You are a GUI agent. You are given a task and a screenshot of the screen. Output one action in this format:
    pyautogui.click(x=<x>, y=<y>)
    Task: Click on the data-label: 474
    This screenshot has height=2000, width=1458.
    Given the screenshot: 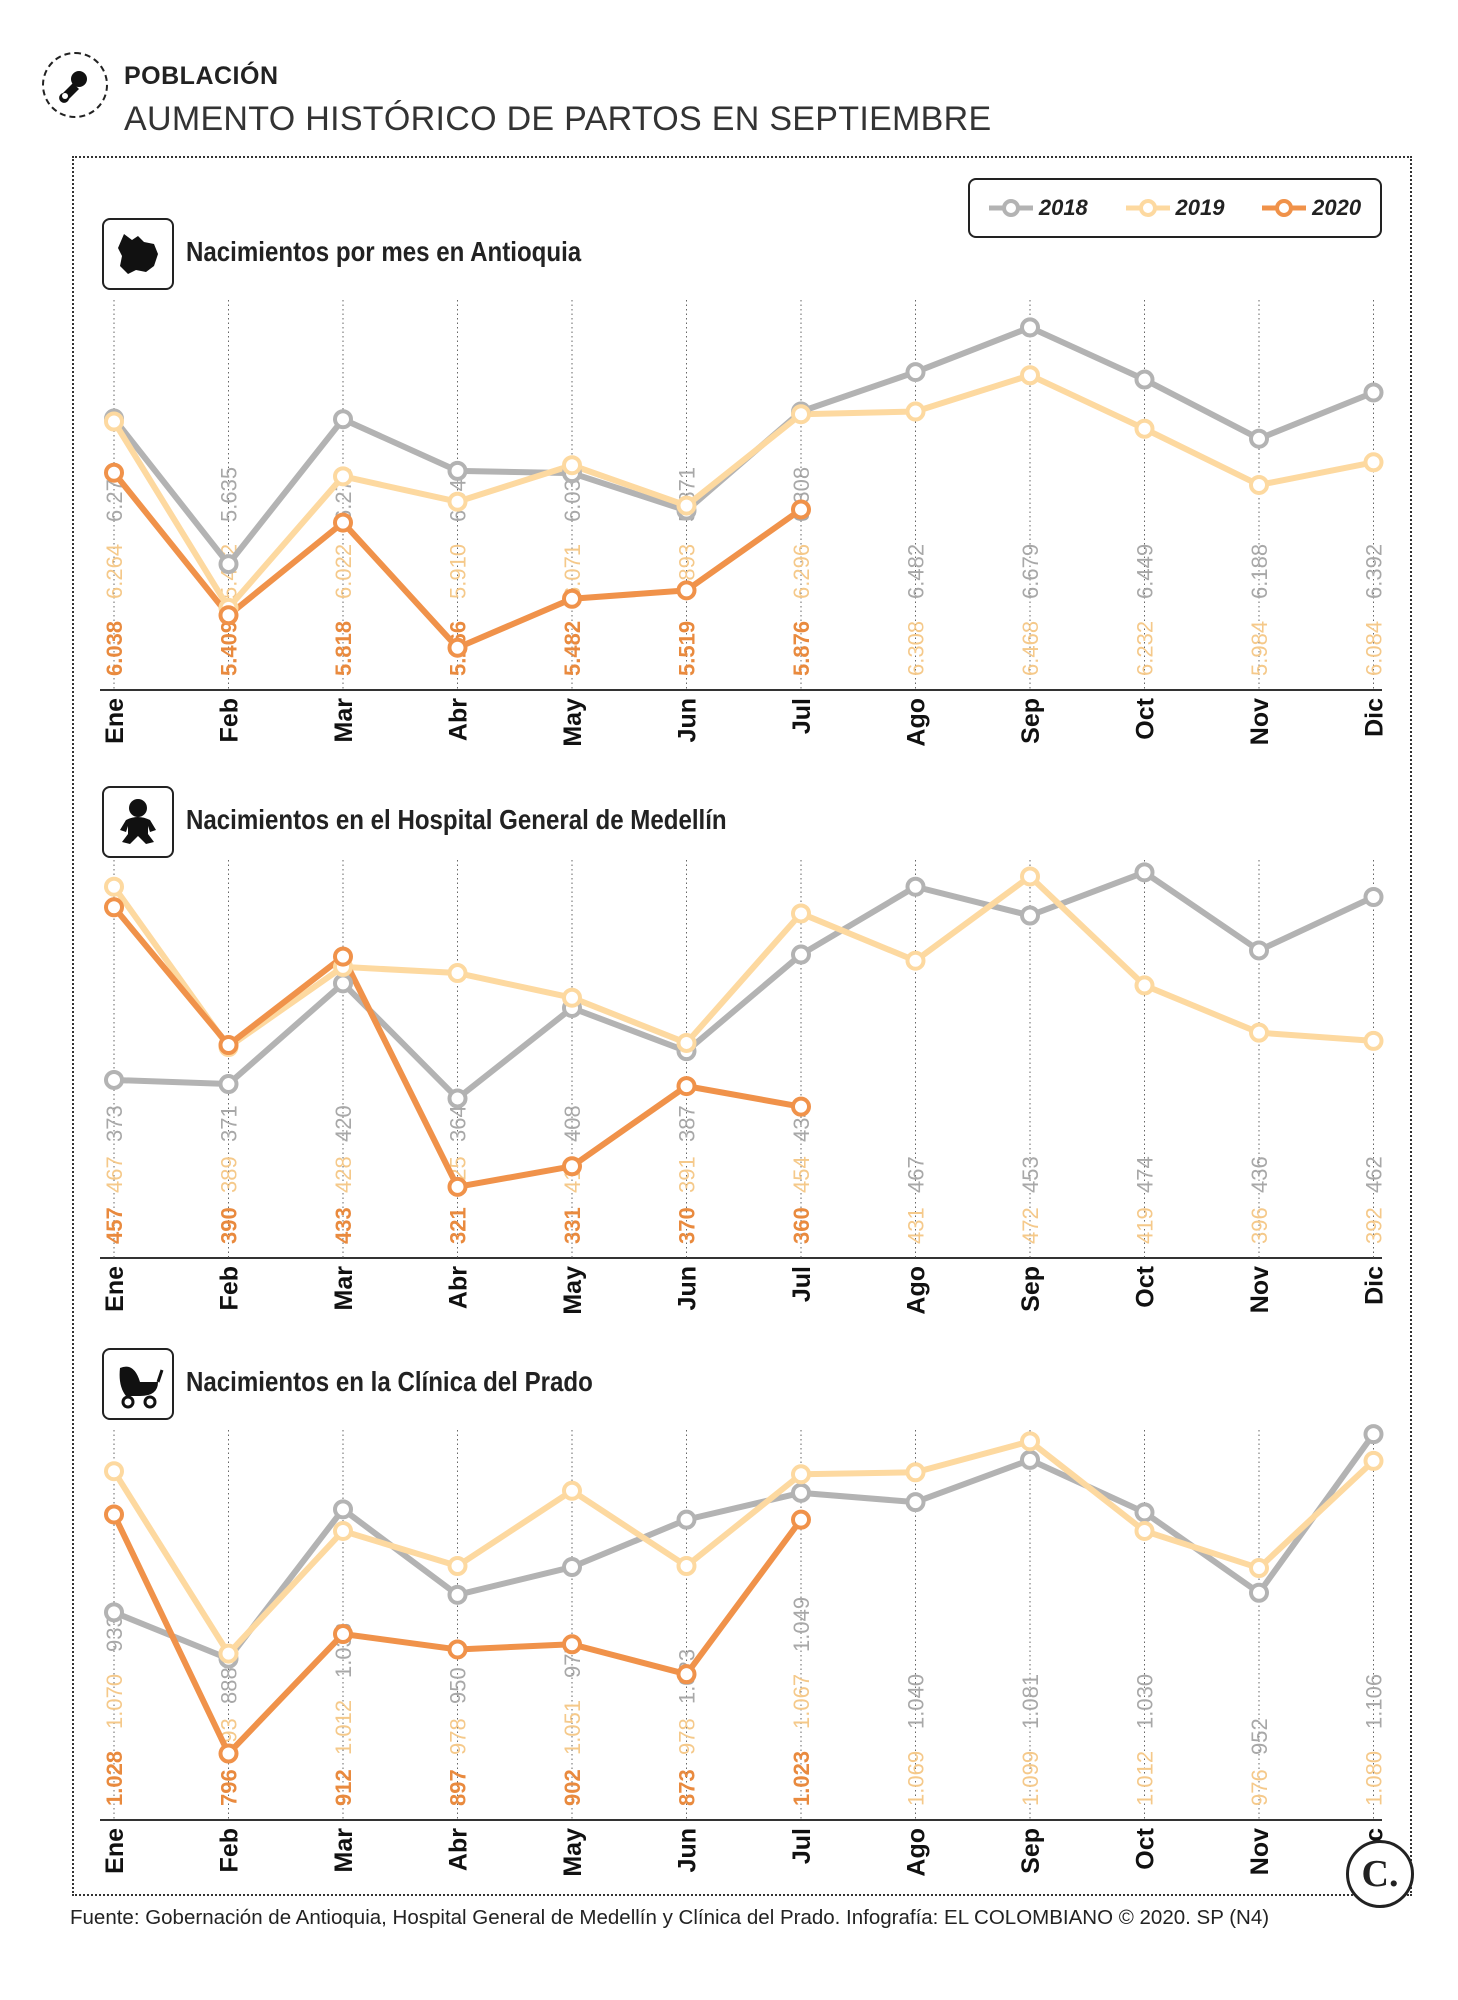 What is the action you would take?
    pyautogui.click(x=1145, y=1174)
    